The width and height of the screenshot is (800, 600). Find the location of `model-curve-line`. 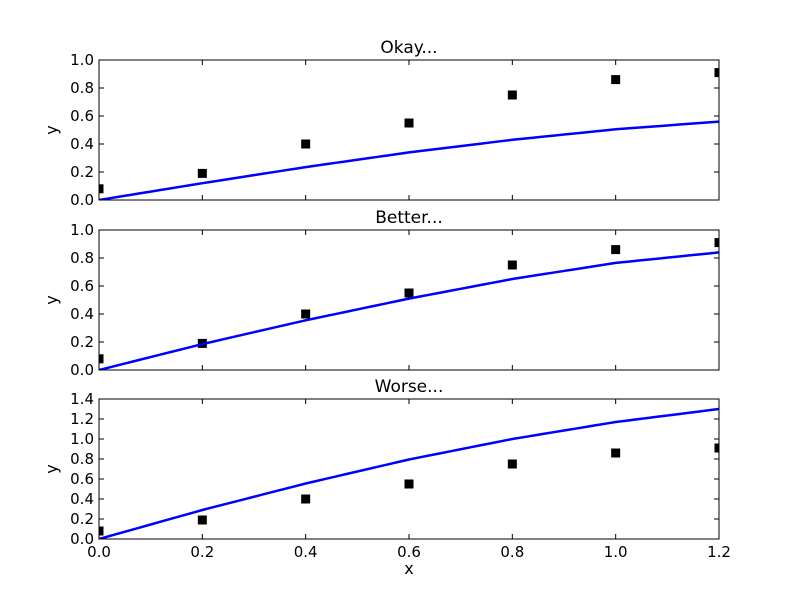

model-curve-line is located at coordinates (409, 160).